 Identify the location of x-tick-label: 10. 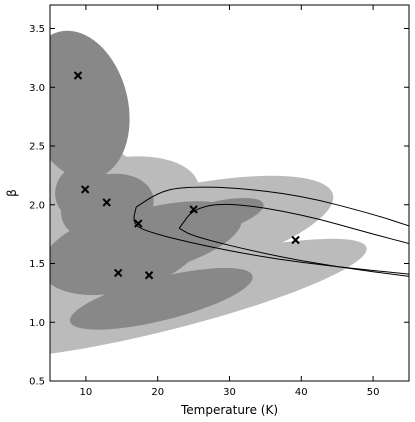
(86, 392).